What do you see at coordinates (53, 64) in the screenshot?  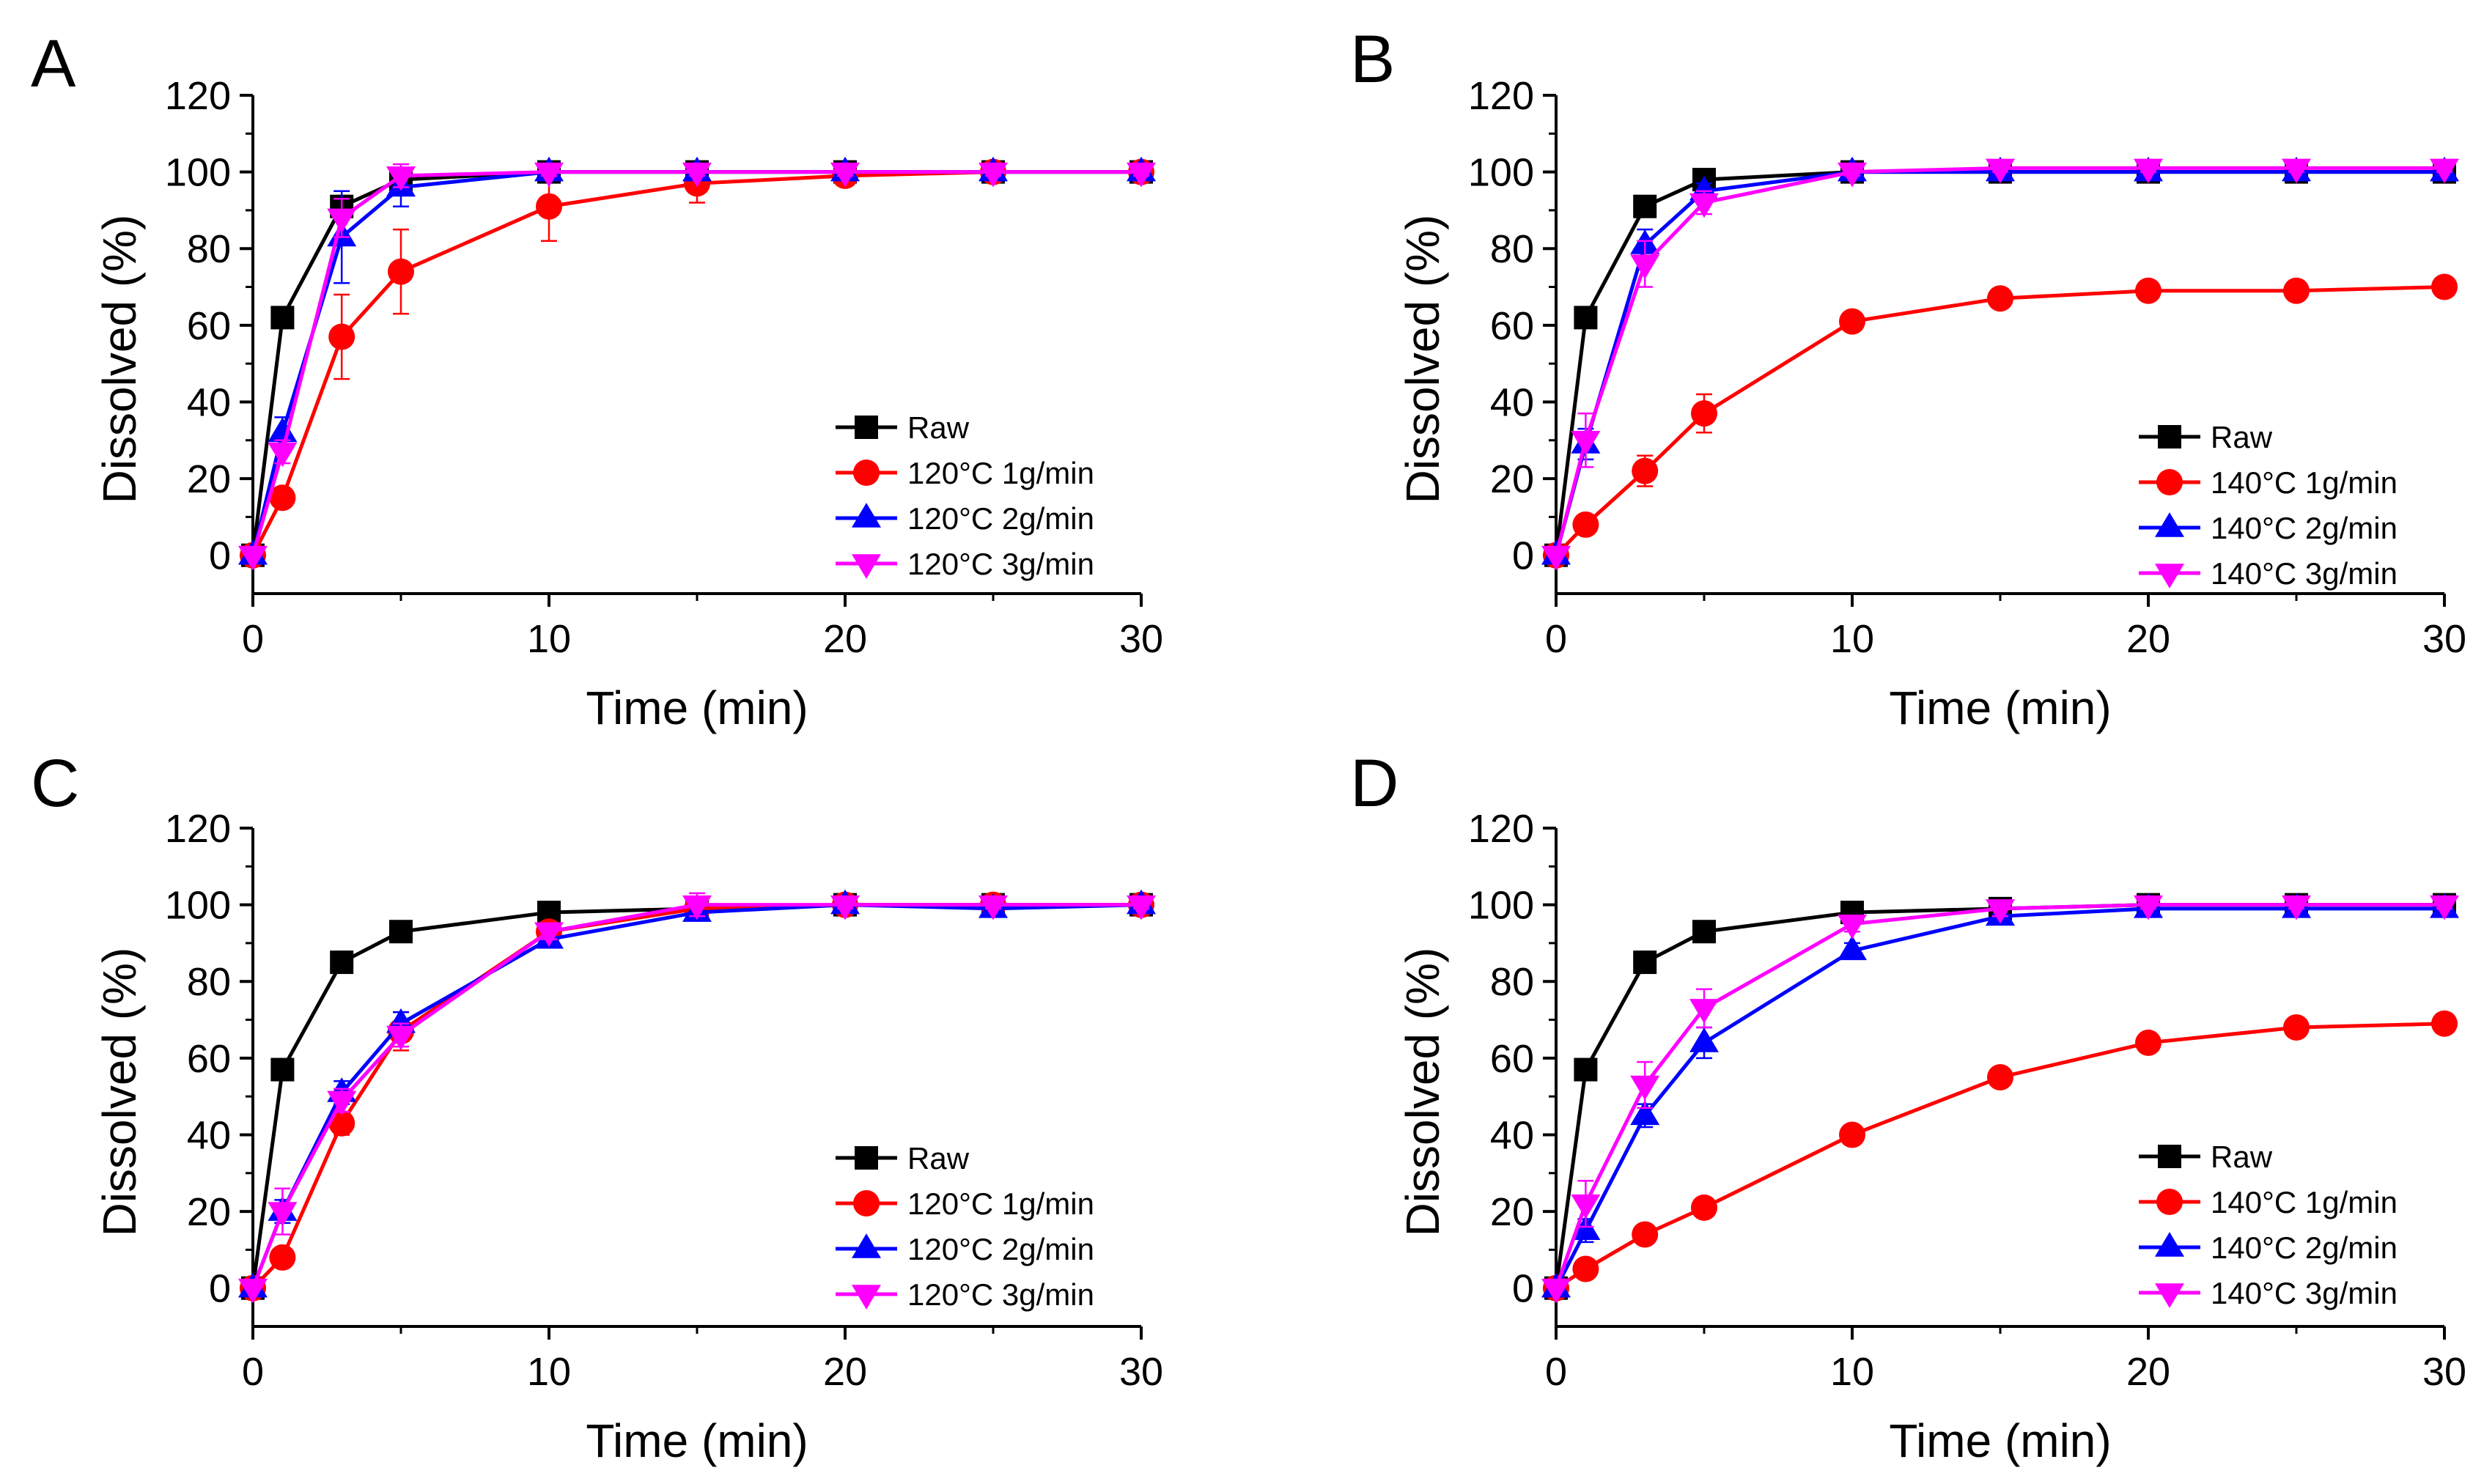 I see `panel-letter: A` at bounding box center [53, 64].